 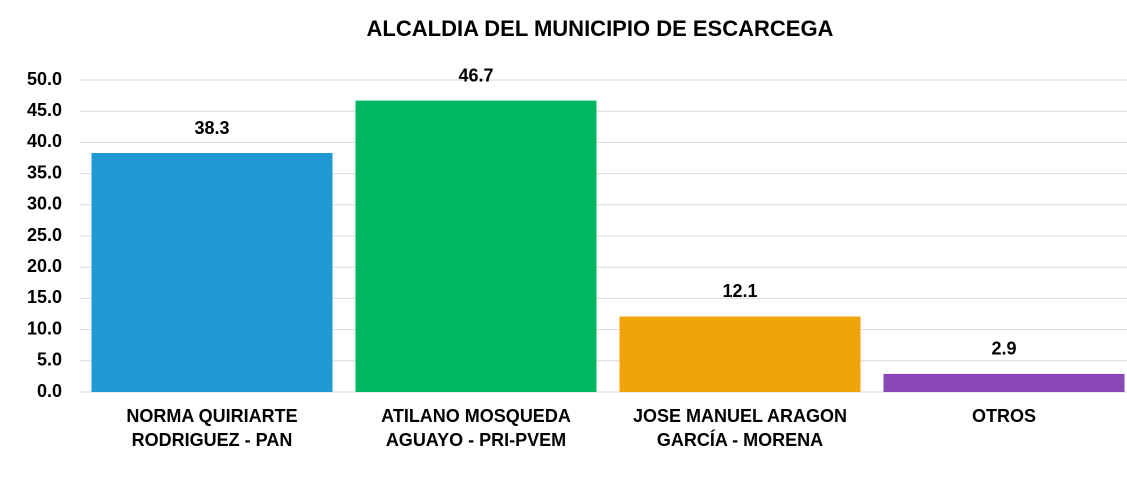 What do you see at coordinates (211, 128) in the screenshot?
I see `data-label: 38.3` at bounding box center [211, 128].